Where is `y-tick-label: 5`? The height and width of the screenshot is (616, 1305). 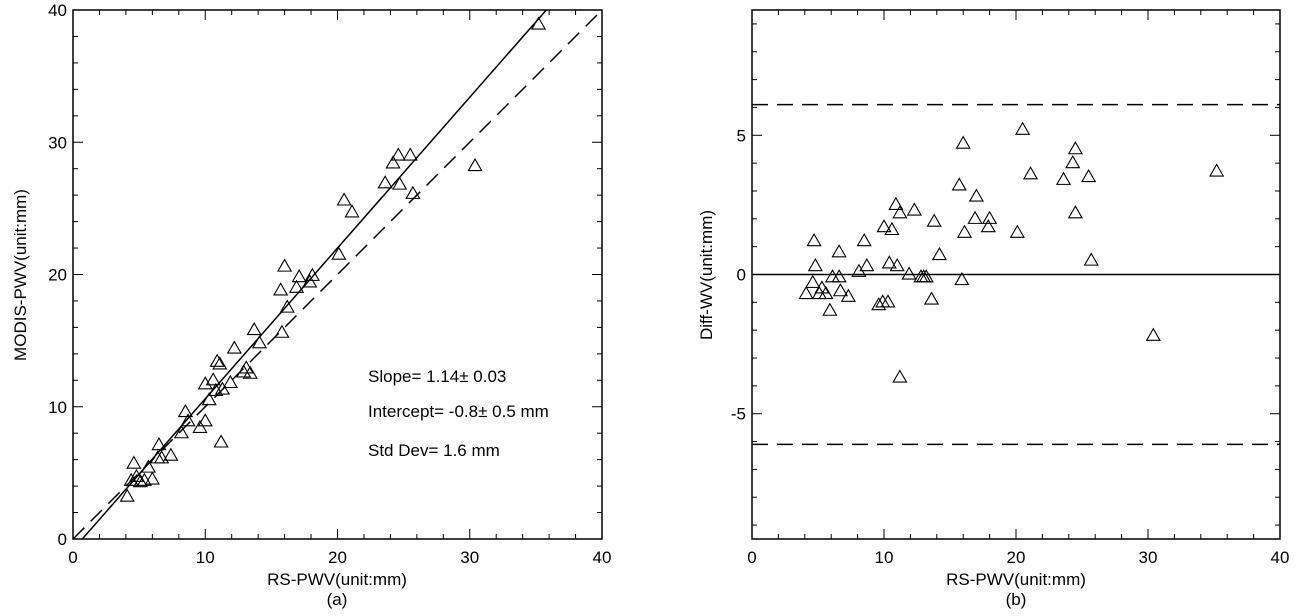 y-tick-label: 5 is located at coordinates (741, 135).